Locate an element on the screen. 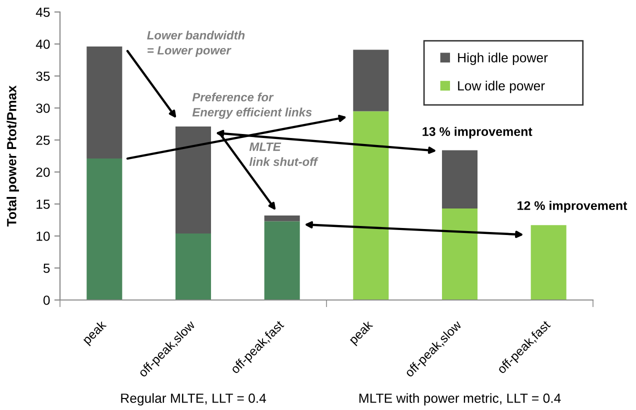  annotation: Preference for Energy efficient links is located at coordinates (252, 105).